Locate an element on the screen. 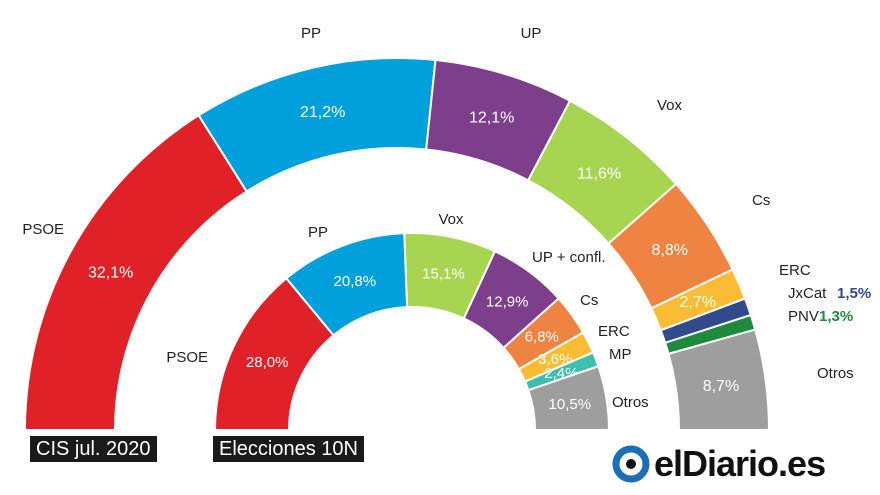 Image resolution: width=880 pixels, height=495 pixels. value-label-otros: 10,5% is located at coordinates (570, 404).